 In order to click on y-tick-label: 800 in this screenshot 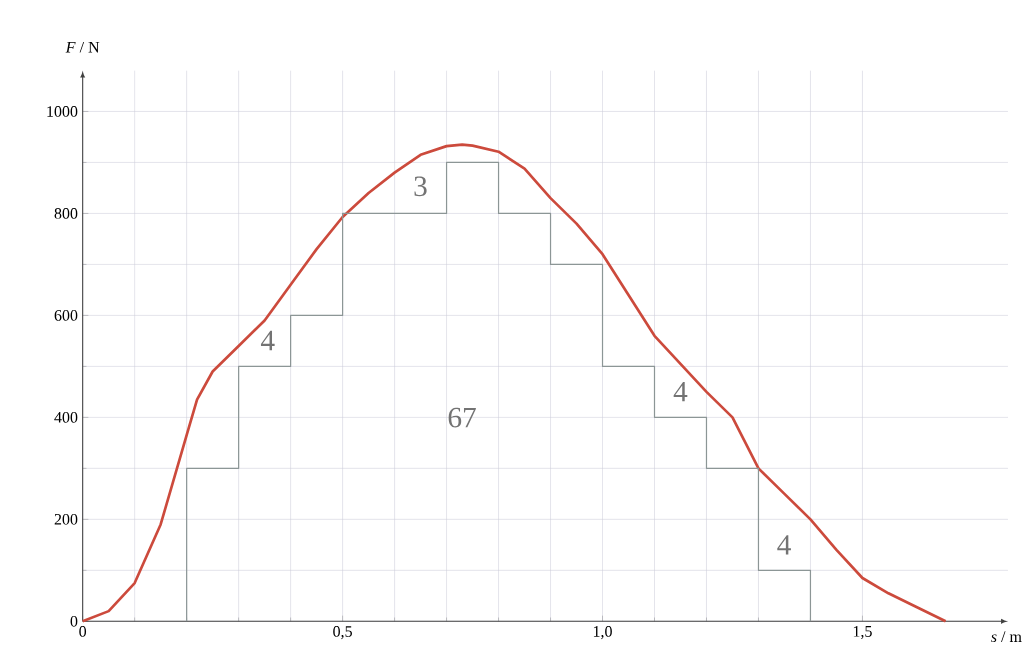, I will do `click(66, 213)`.